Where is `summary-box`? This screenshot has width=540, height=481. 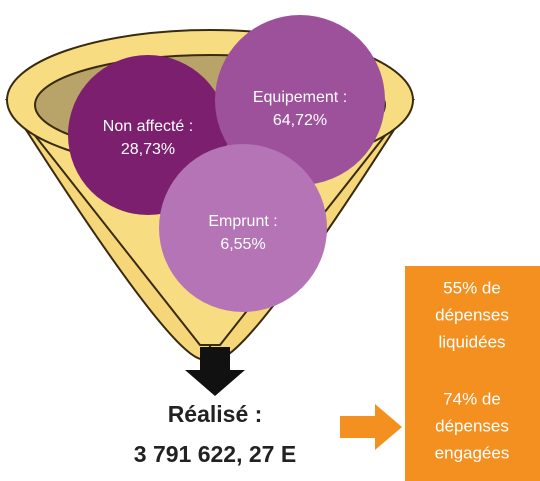 summary-box is located at coordinates (472, 373).